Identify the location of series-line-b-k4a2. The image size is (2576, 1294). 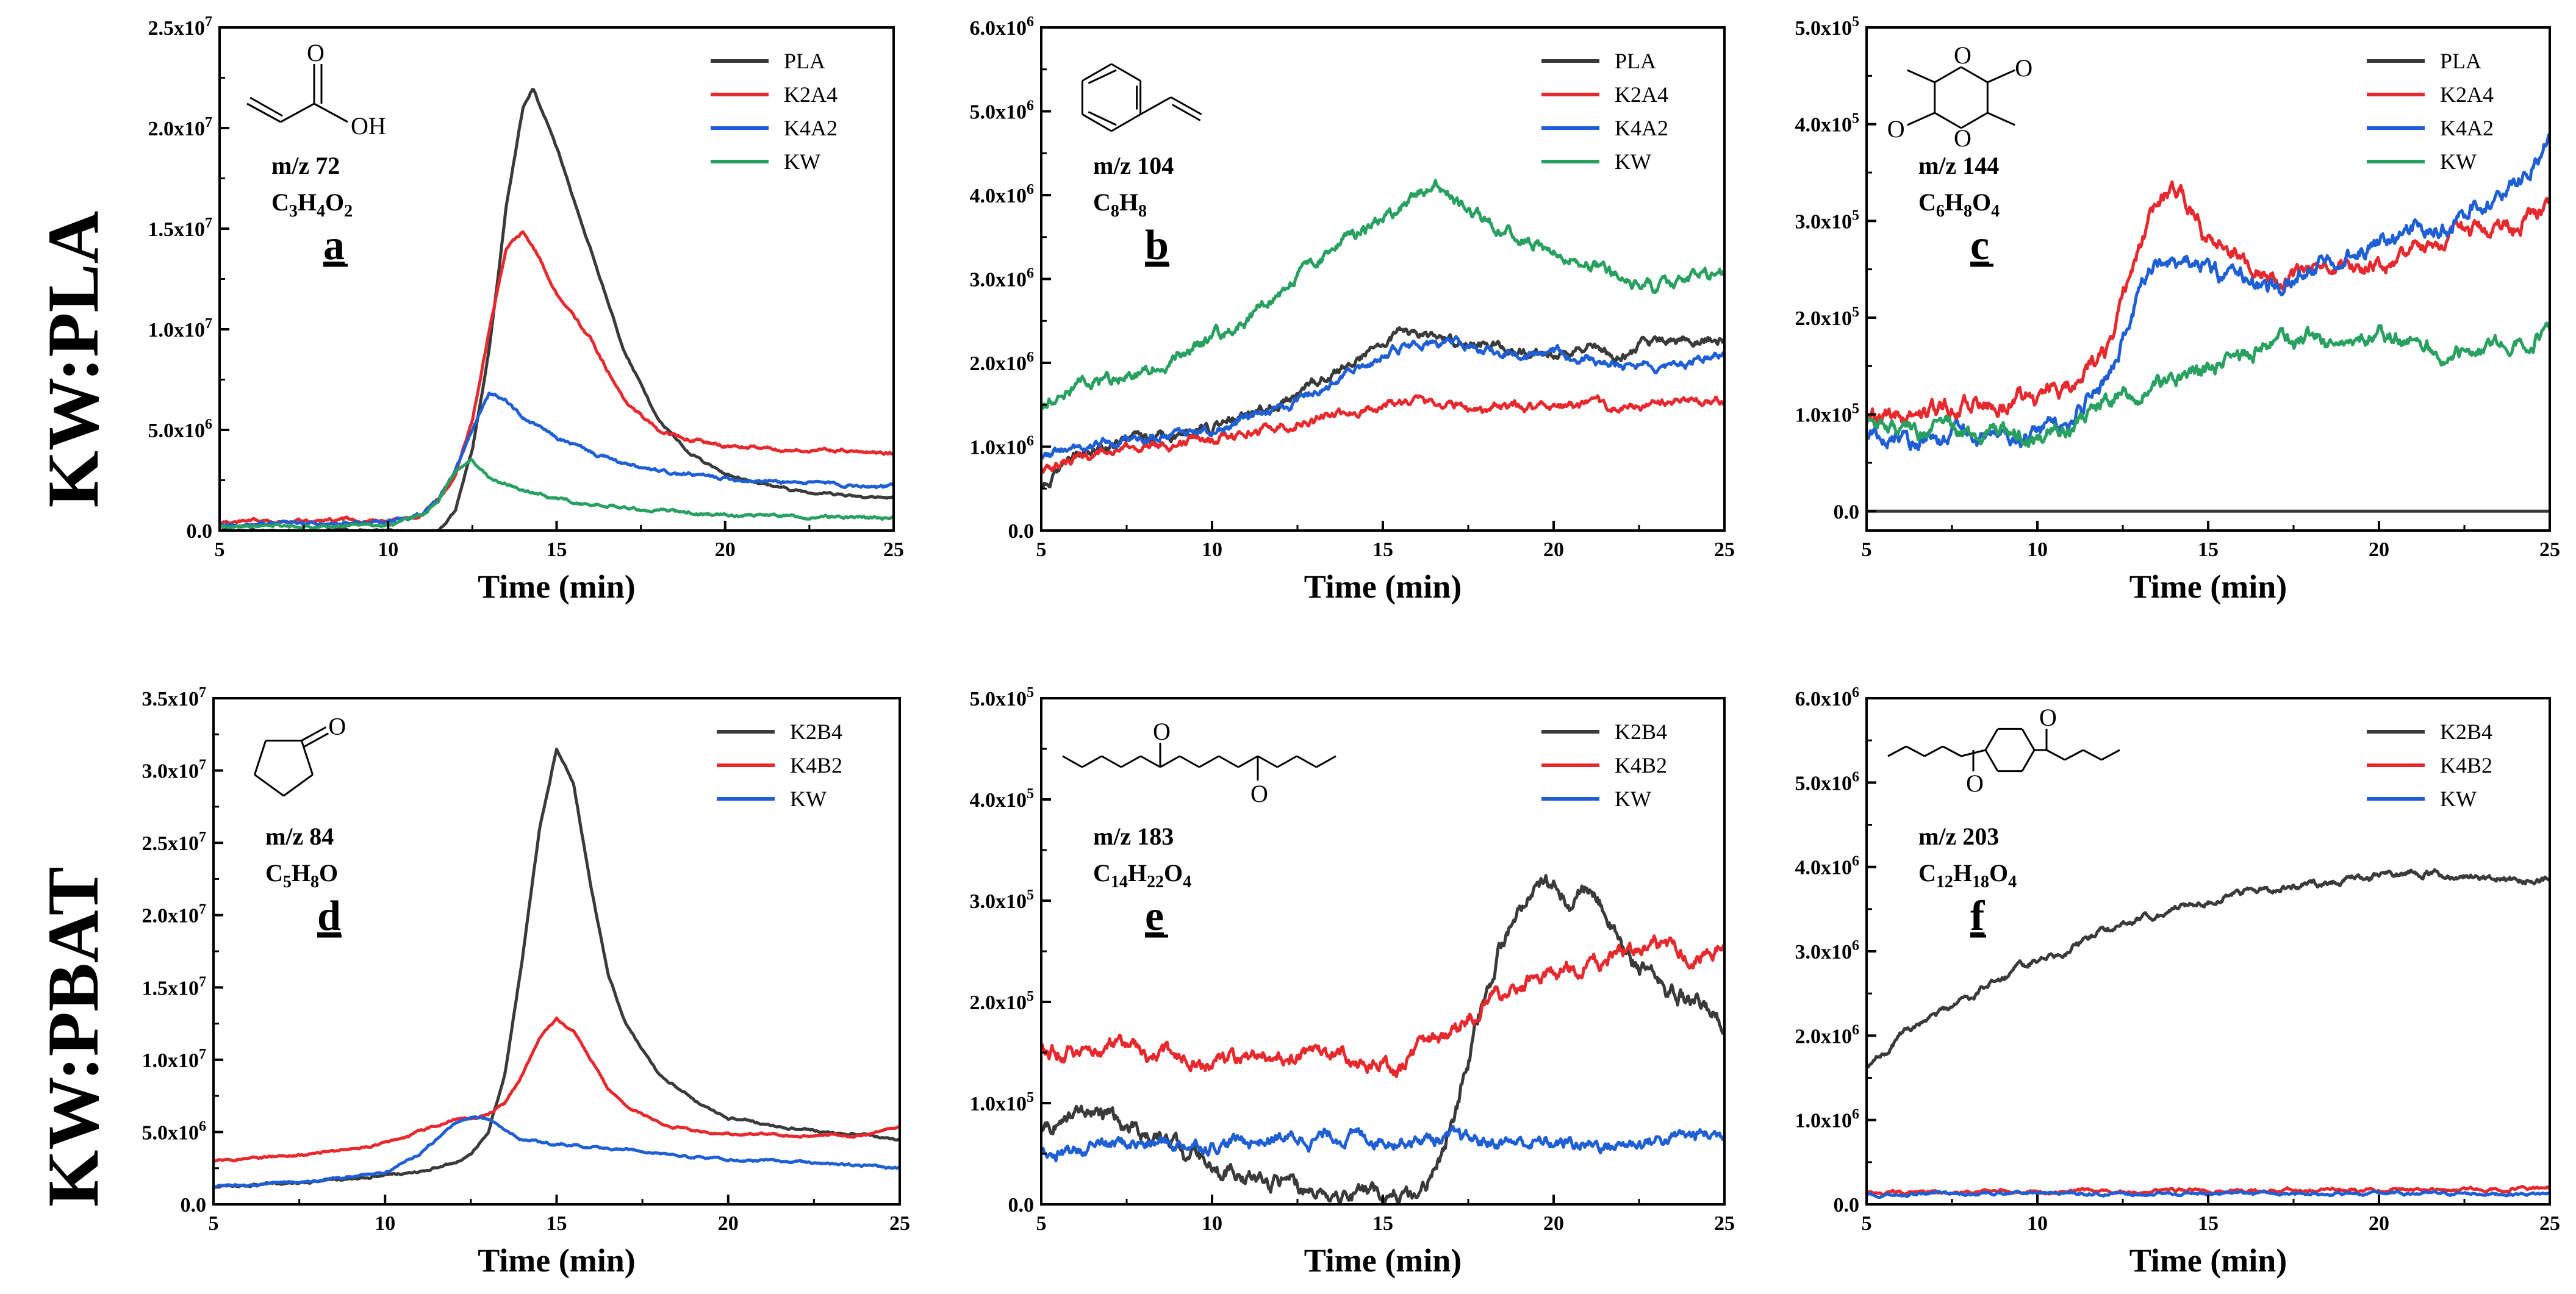
(1383, 397).